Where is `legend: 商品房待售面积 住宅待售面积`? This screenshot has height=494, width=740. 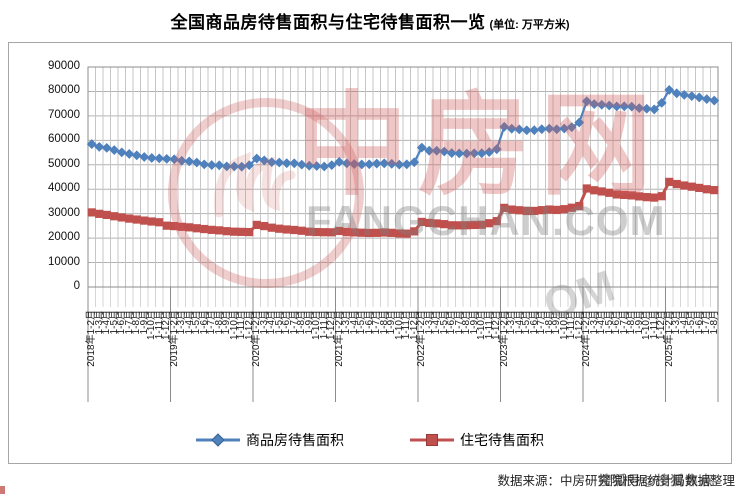 legend: 商品房待售面积 住宅待售面积 is located at coordinates (370, 440).